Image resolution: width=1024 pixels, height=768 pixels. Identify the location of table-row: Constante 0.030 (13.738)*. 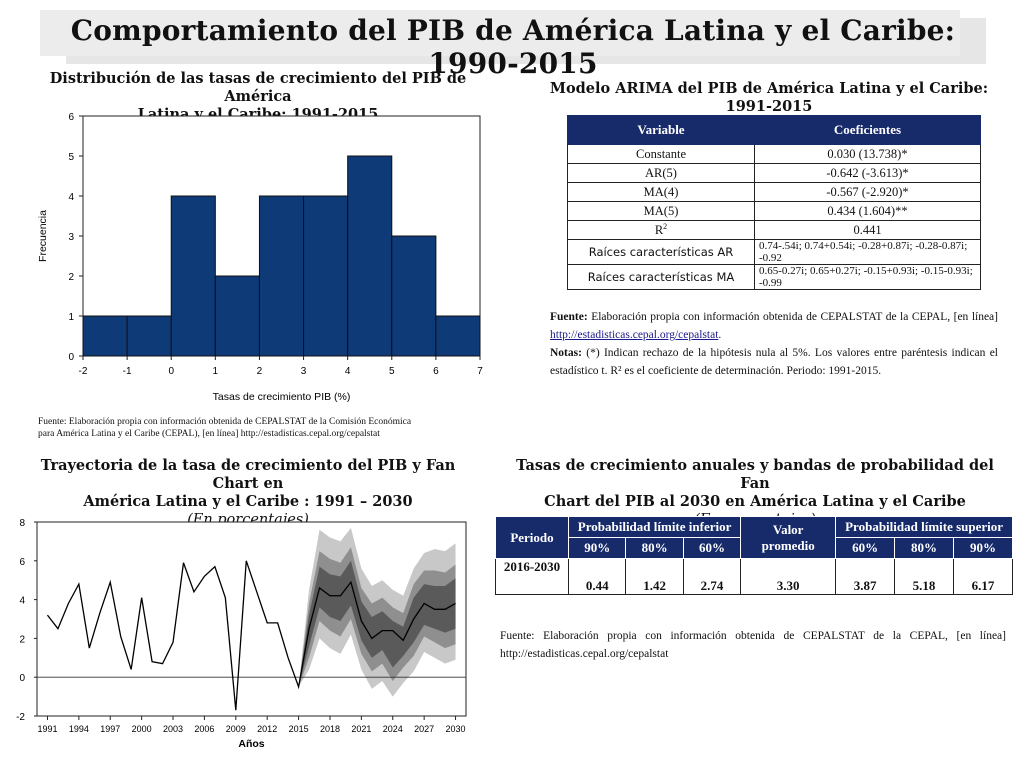
(774, 154).